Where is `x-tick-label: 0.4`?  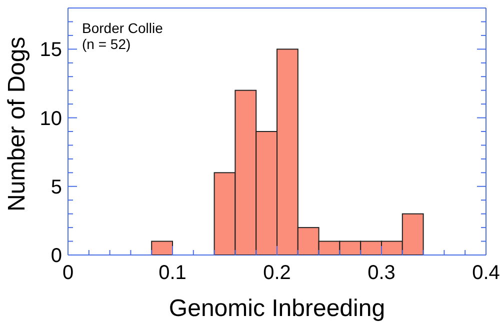
x-tick-label: 0.4 is located at coordinates (486, 273).